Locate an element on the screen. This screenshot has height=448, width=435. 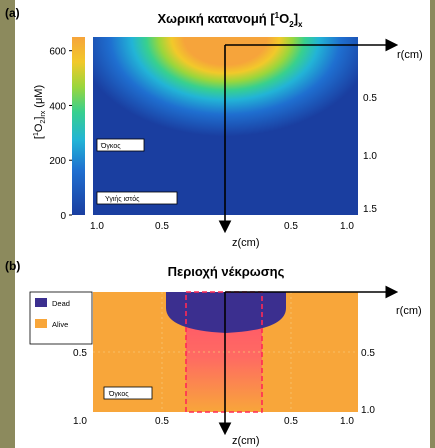
r-tick-a-1: 1.0 is located at coordinates (370, 156).